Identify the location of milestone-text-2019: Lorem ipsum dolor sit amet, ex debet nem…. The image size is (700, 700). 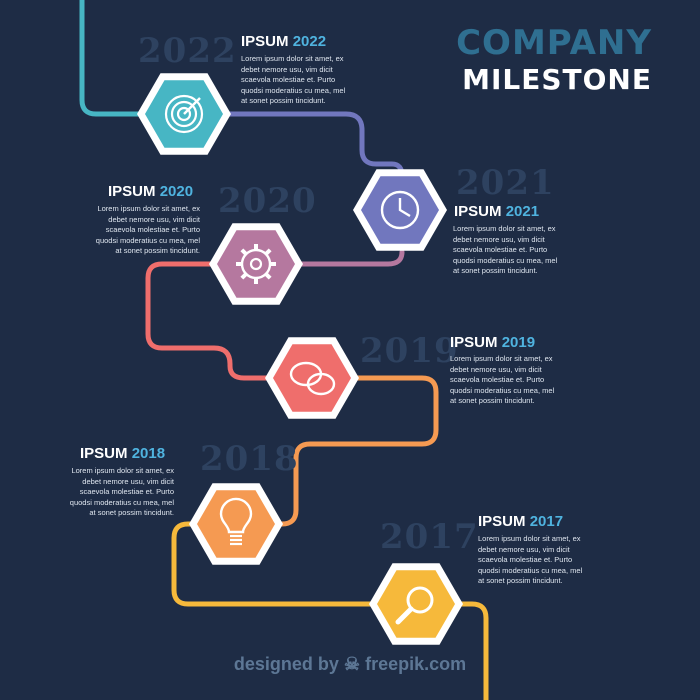
(502, 379).